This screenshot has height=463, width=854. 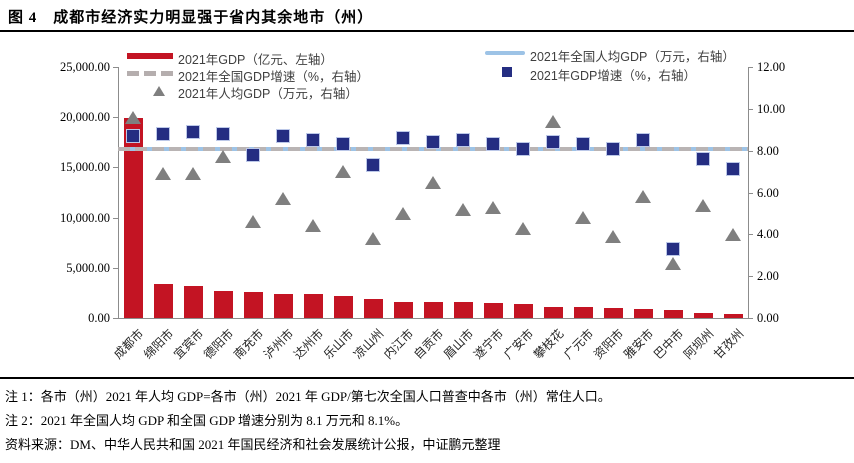 I want to click on category-text: 遂宁市, so click(x=488, y=344).